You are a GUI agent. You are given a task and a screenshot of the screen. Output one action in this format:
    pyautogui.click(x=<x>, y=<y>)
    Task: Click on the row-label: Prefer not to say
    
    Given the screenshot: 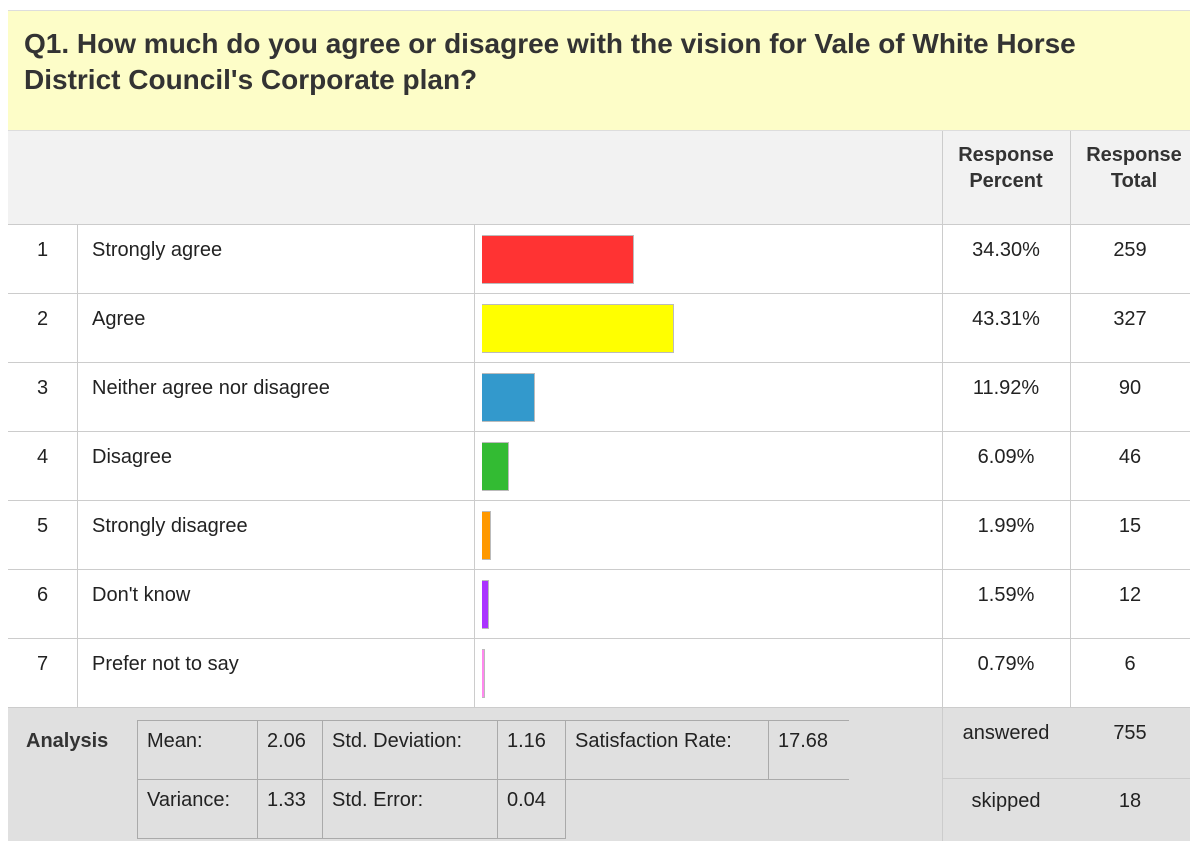 What is the action you would take?
    pyautogui.click(x=165, y=664)
    